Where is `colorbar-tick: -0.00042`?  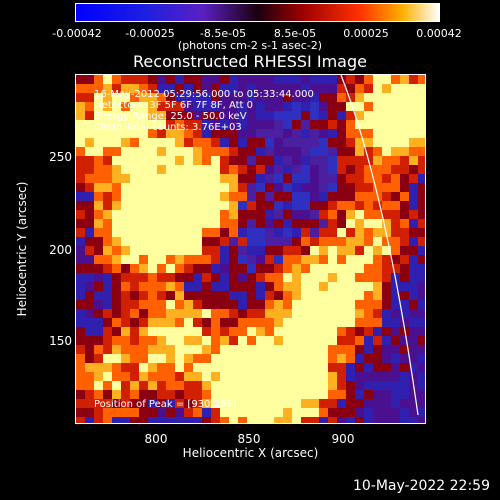 colorbar-tick: -0.00042 is located at coordinates (77, 33).